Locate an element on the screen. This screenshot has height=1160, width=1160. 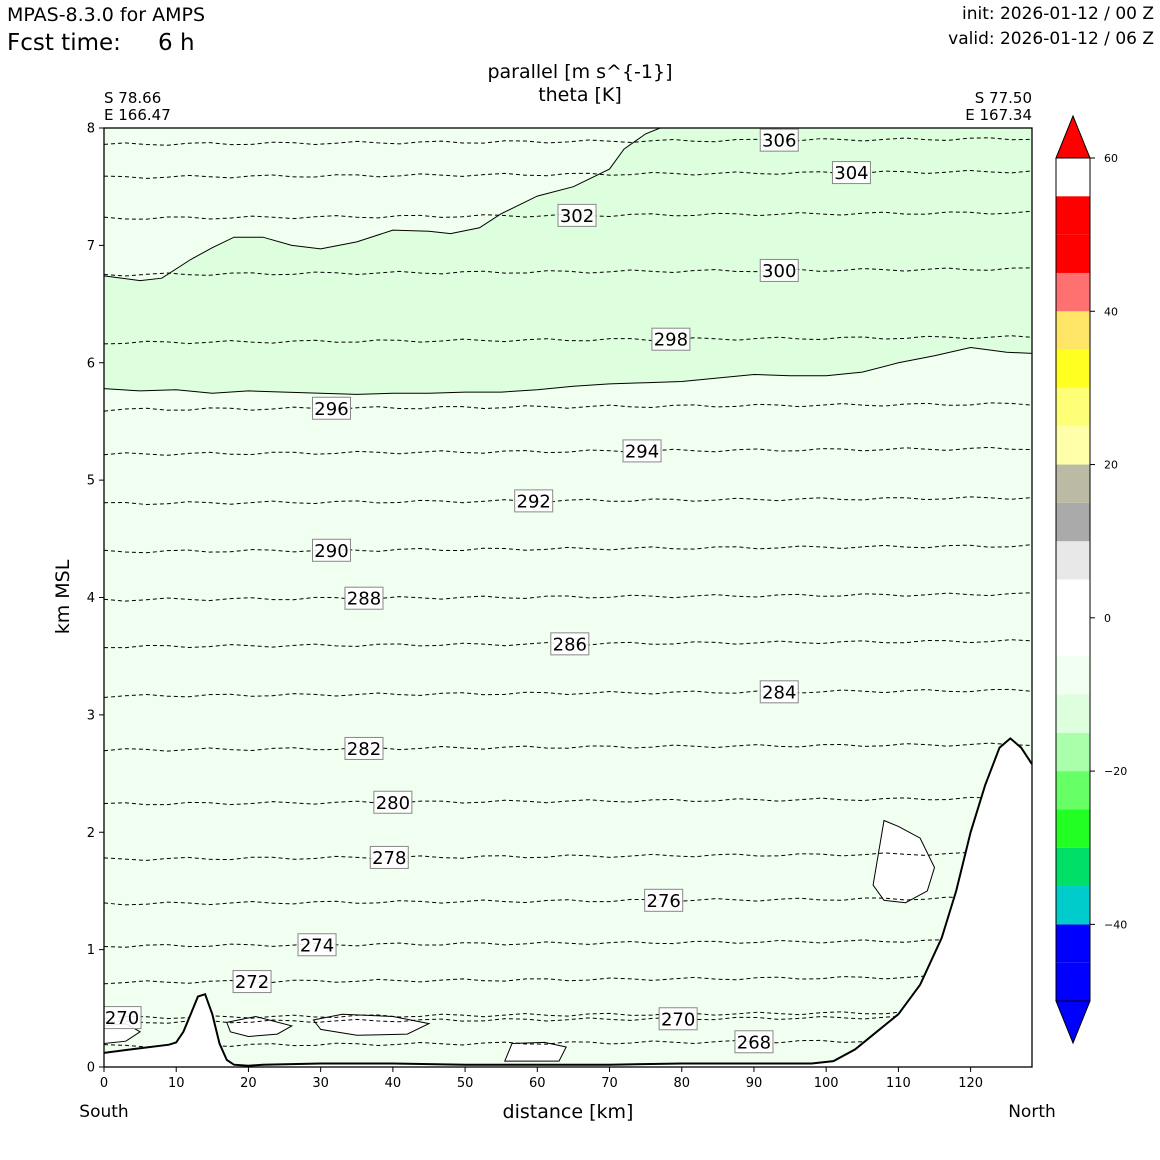
x-tick-label-0: 0 is located at coordinates (104, 1083).